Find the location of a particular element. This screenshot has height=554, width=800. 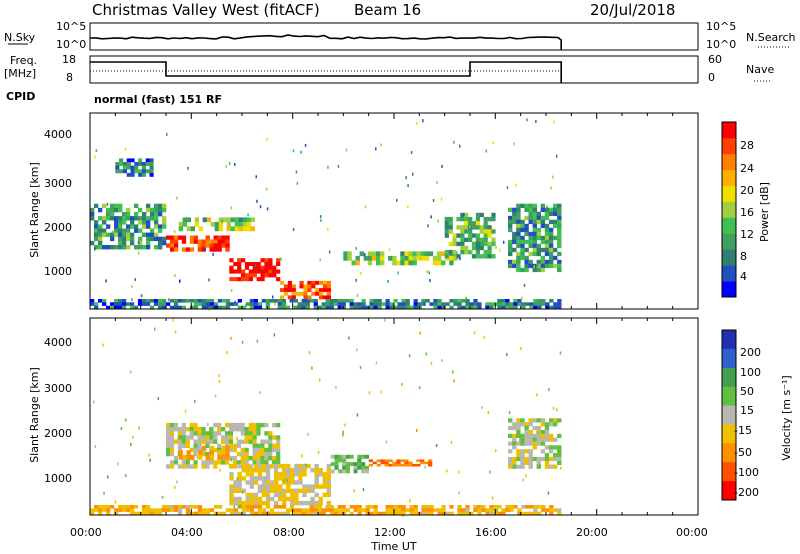

velocity-colorbar-swatch is located at coordinates (729, 491).